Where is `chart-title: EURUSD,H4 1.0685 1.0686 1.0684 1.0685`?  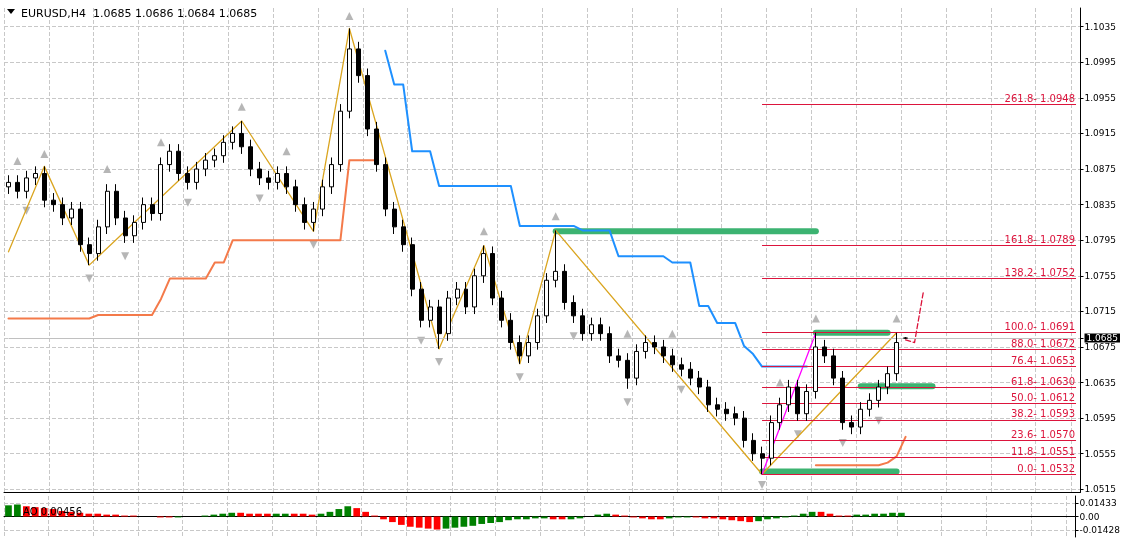 chart-title: EURUSD,H4 1.0685 1.0686 1.0684 1.0685 is located at coordinates (139, 13).